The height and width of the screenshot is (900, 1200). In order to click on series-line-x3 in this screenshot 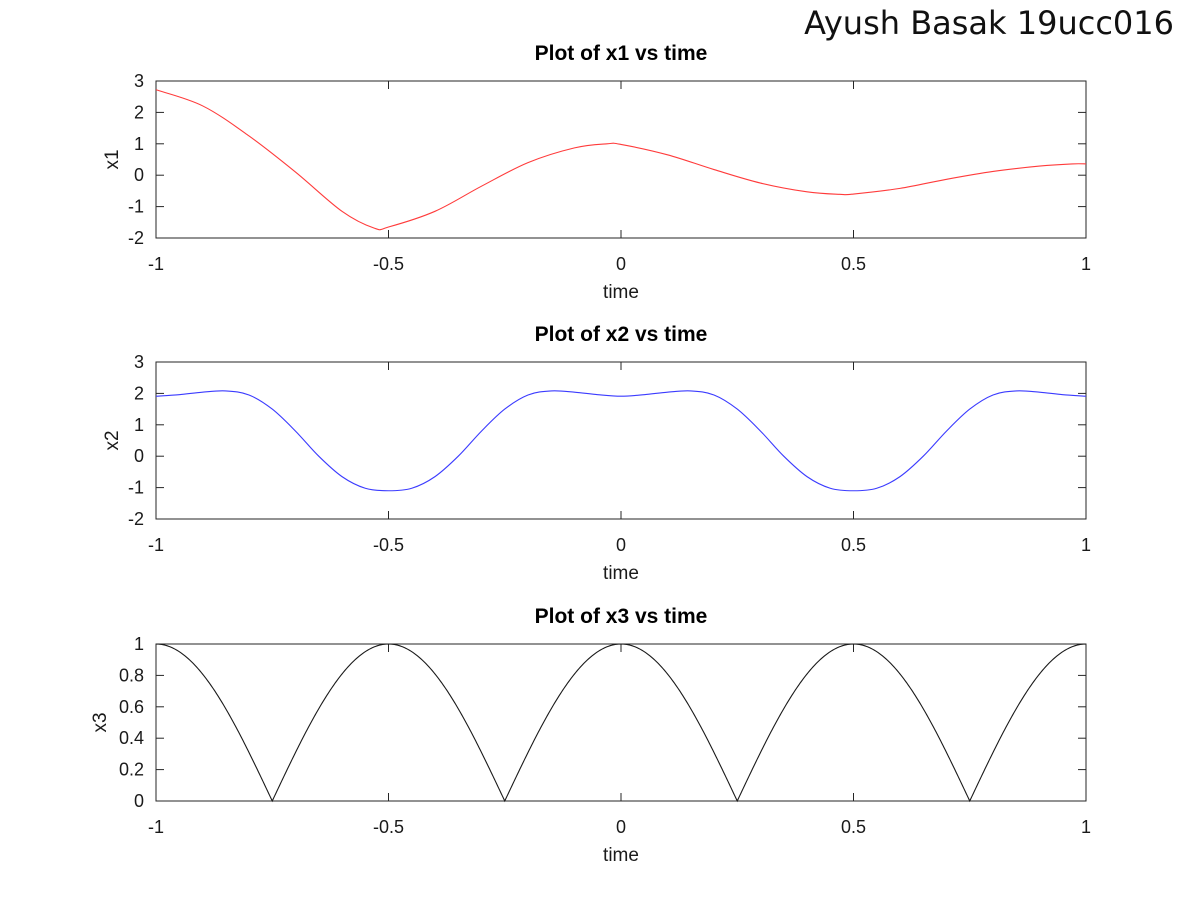, I will do `click(621, 723)`.